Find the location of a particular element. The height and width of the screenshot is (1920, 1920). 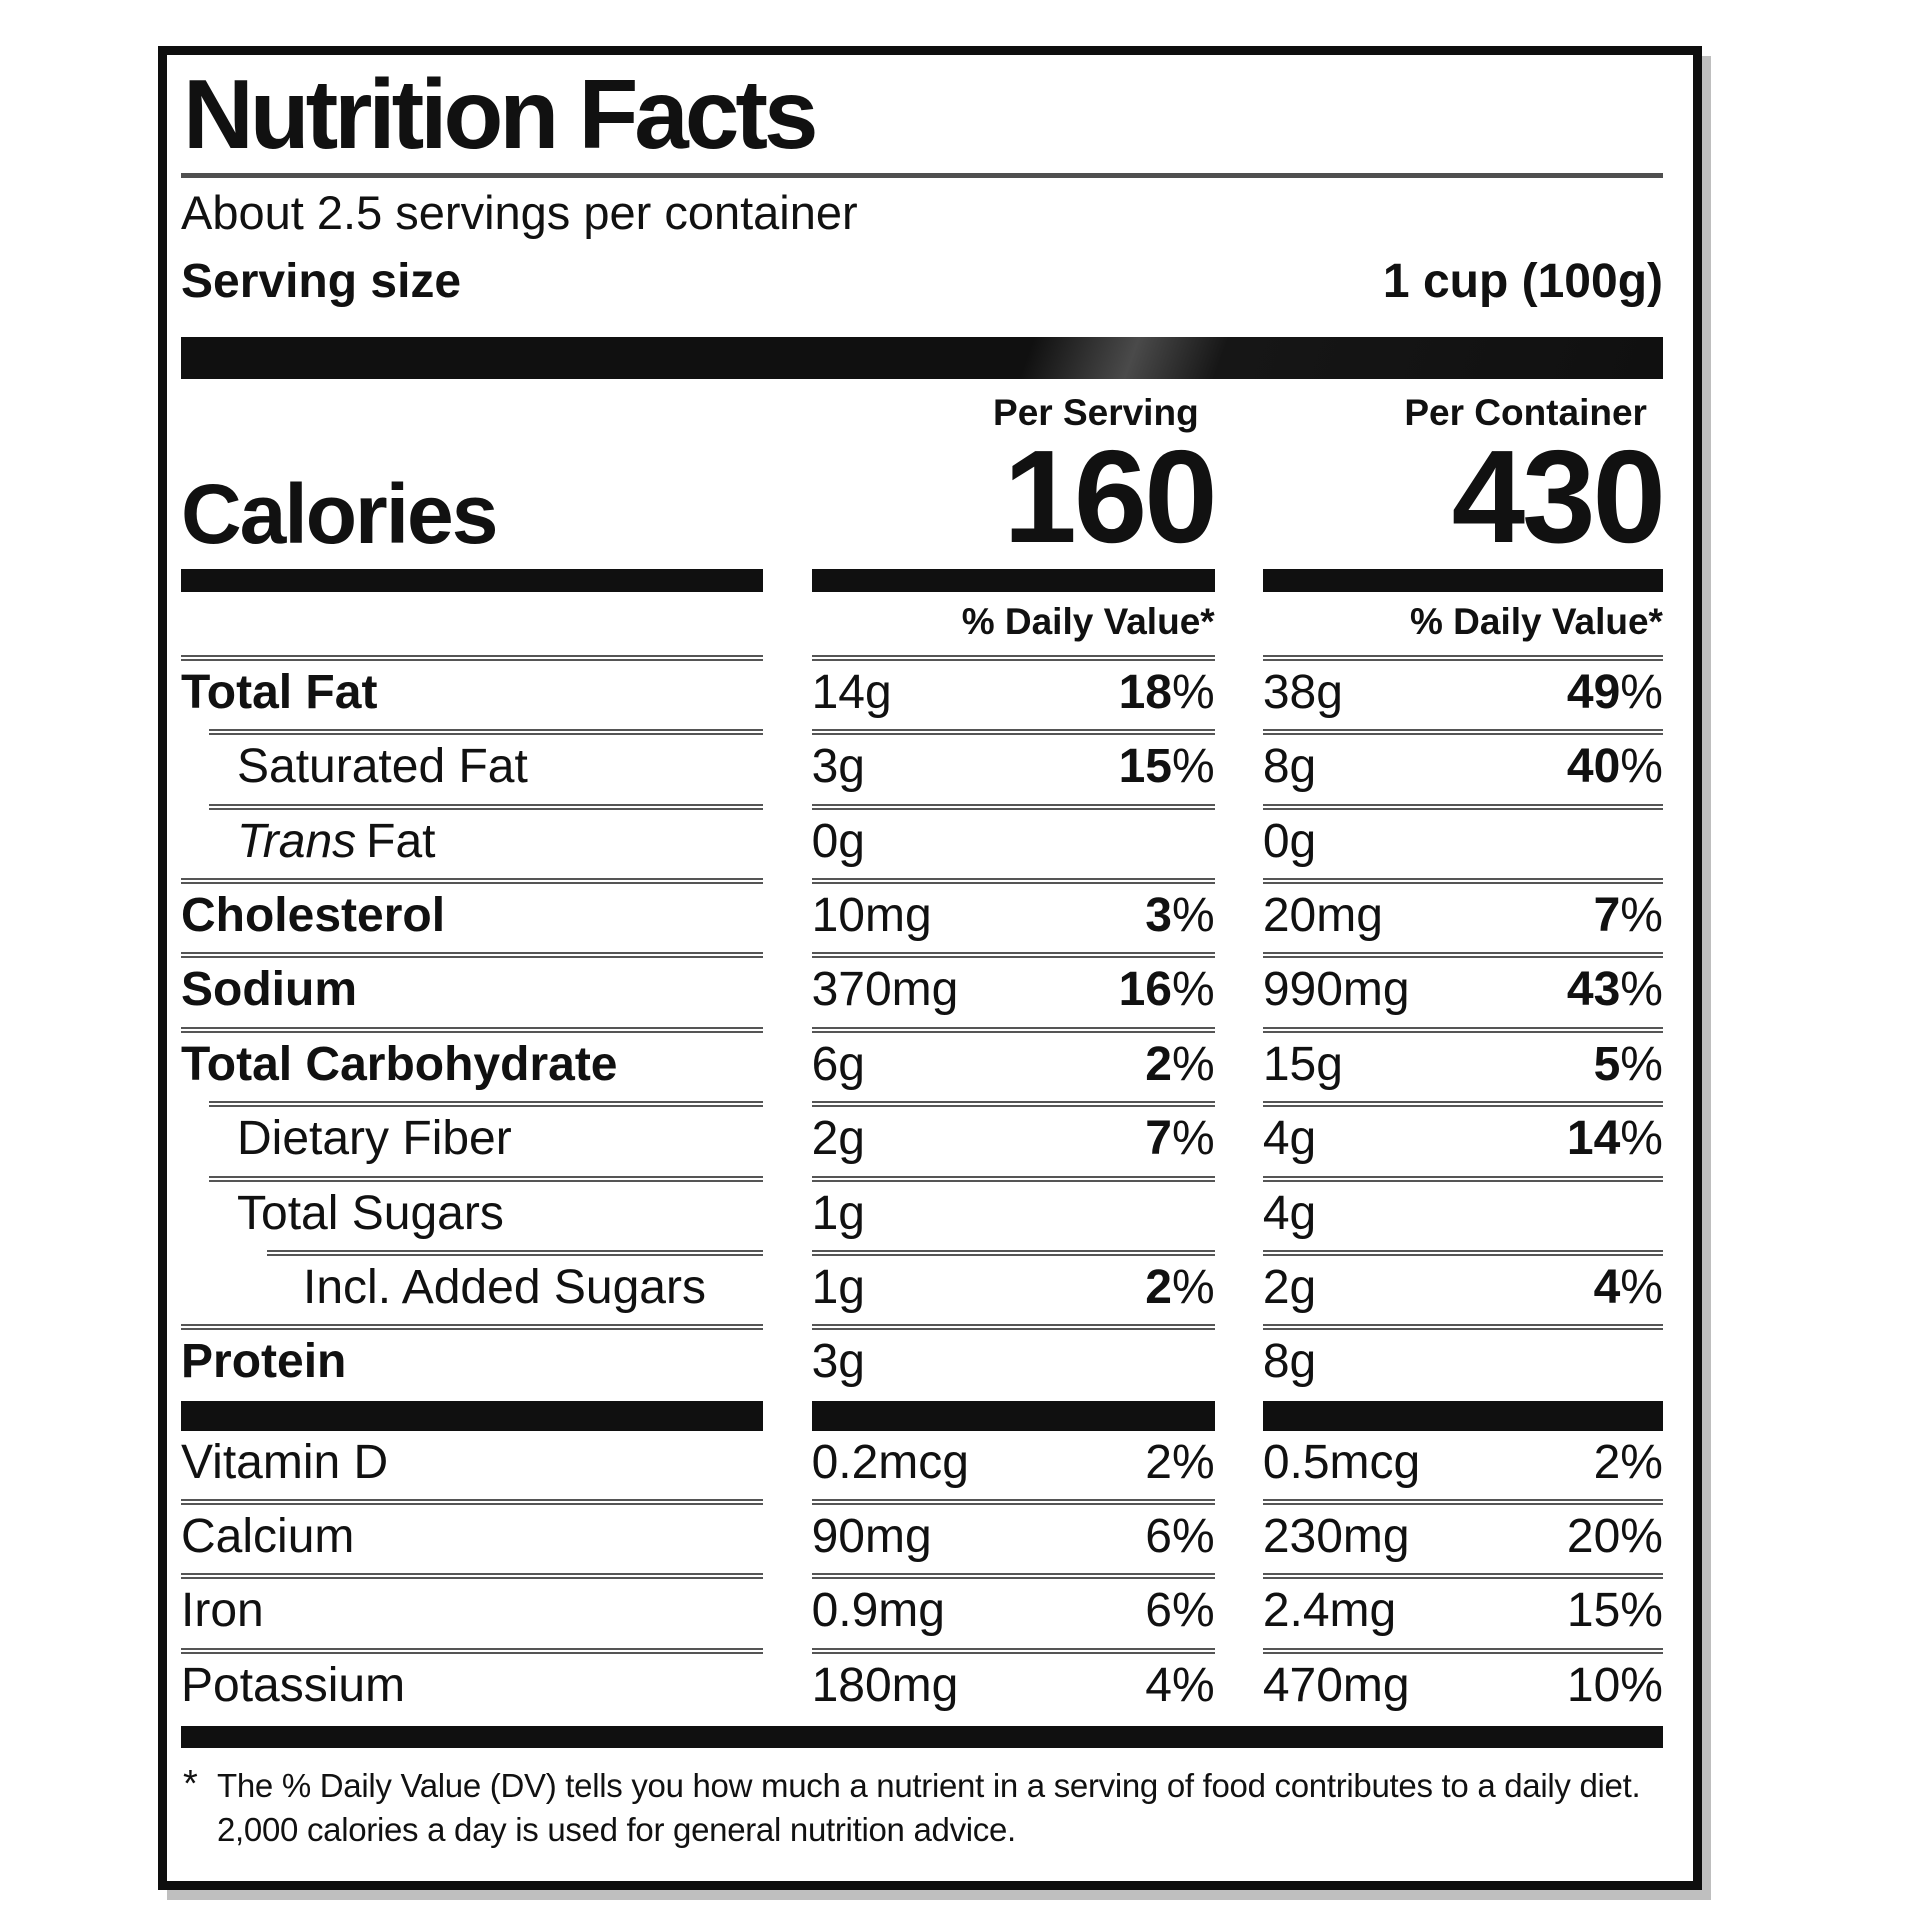

nutrient-name: Calcium is located at coordinates (268, 1537).